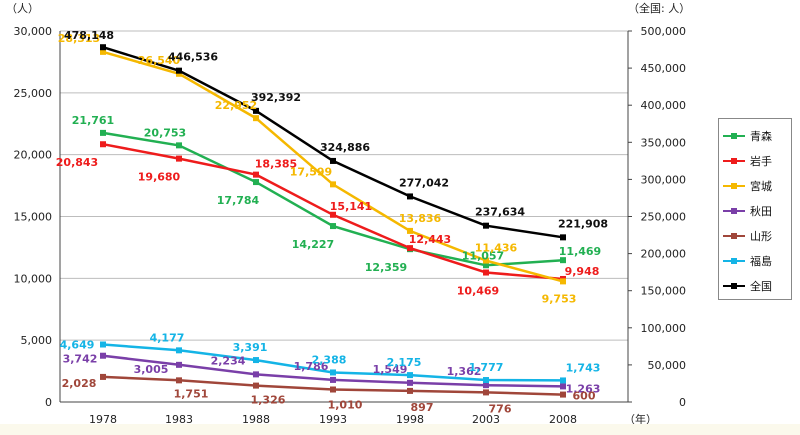 Image resolution: width=800 pixels, height=435 pixels. I want to click on data-label: 11,469, so click(580, 251).